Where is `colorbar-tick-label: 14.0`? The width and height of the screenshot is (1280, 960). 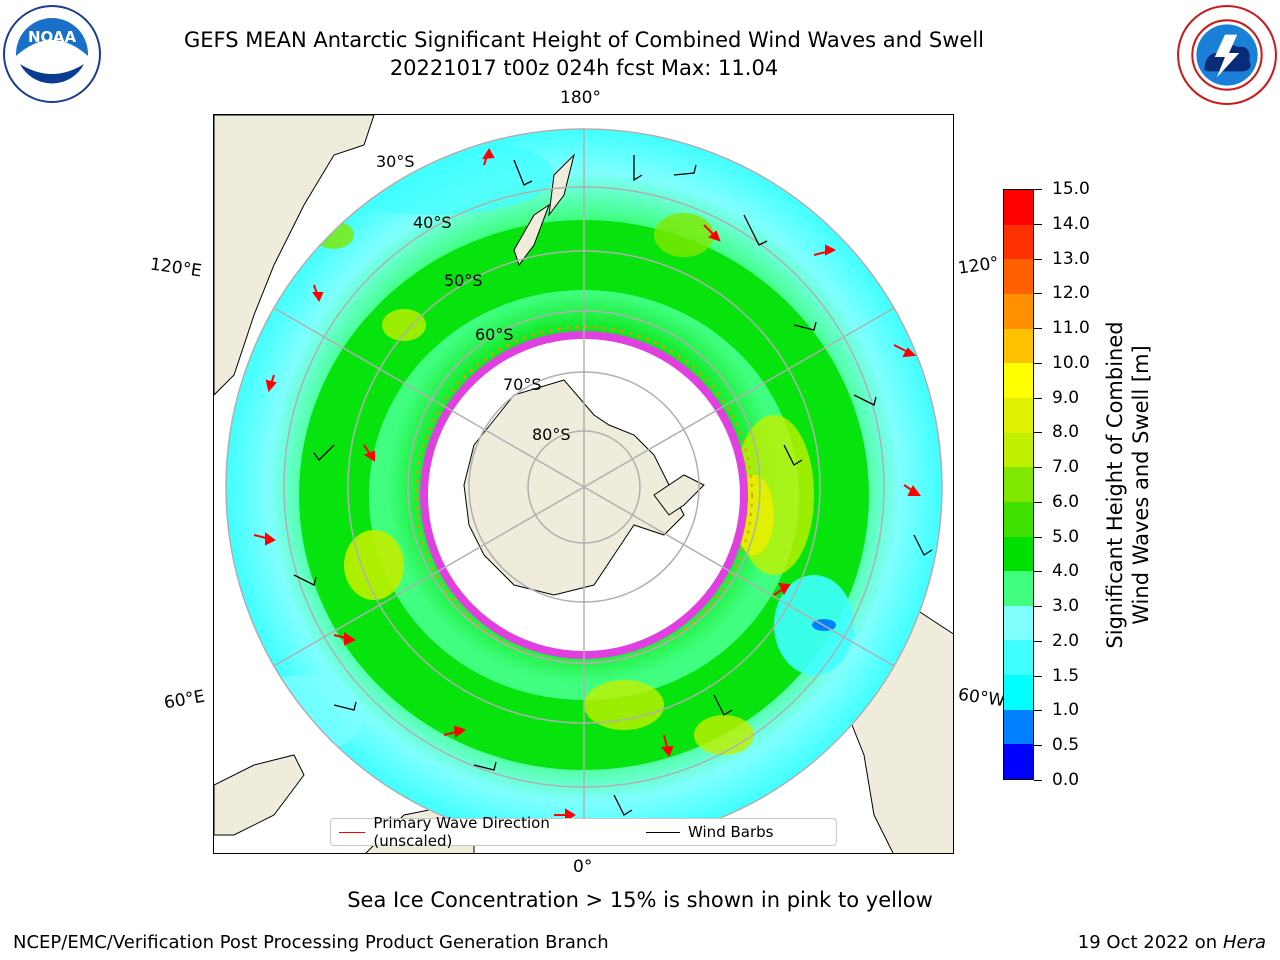 colorbar-tick-label: 14.0 is located at coordinates (1071, 223).